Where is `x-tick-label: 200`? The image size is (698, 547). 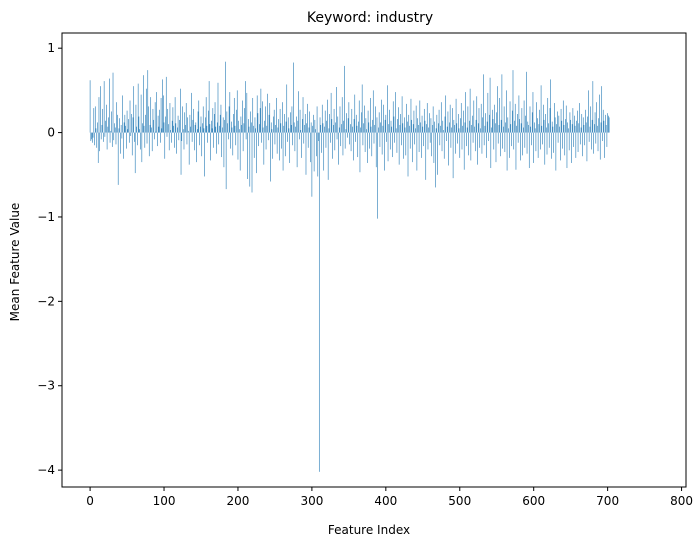 x-tick-label: 200 is located at coordinates (238, 501).